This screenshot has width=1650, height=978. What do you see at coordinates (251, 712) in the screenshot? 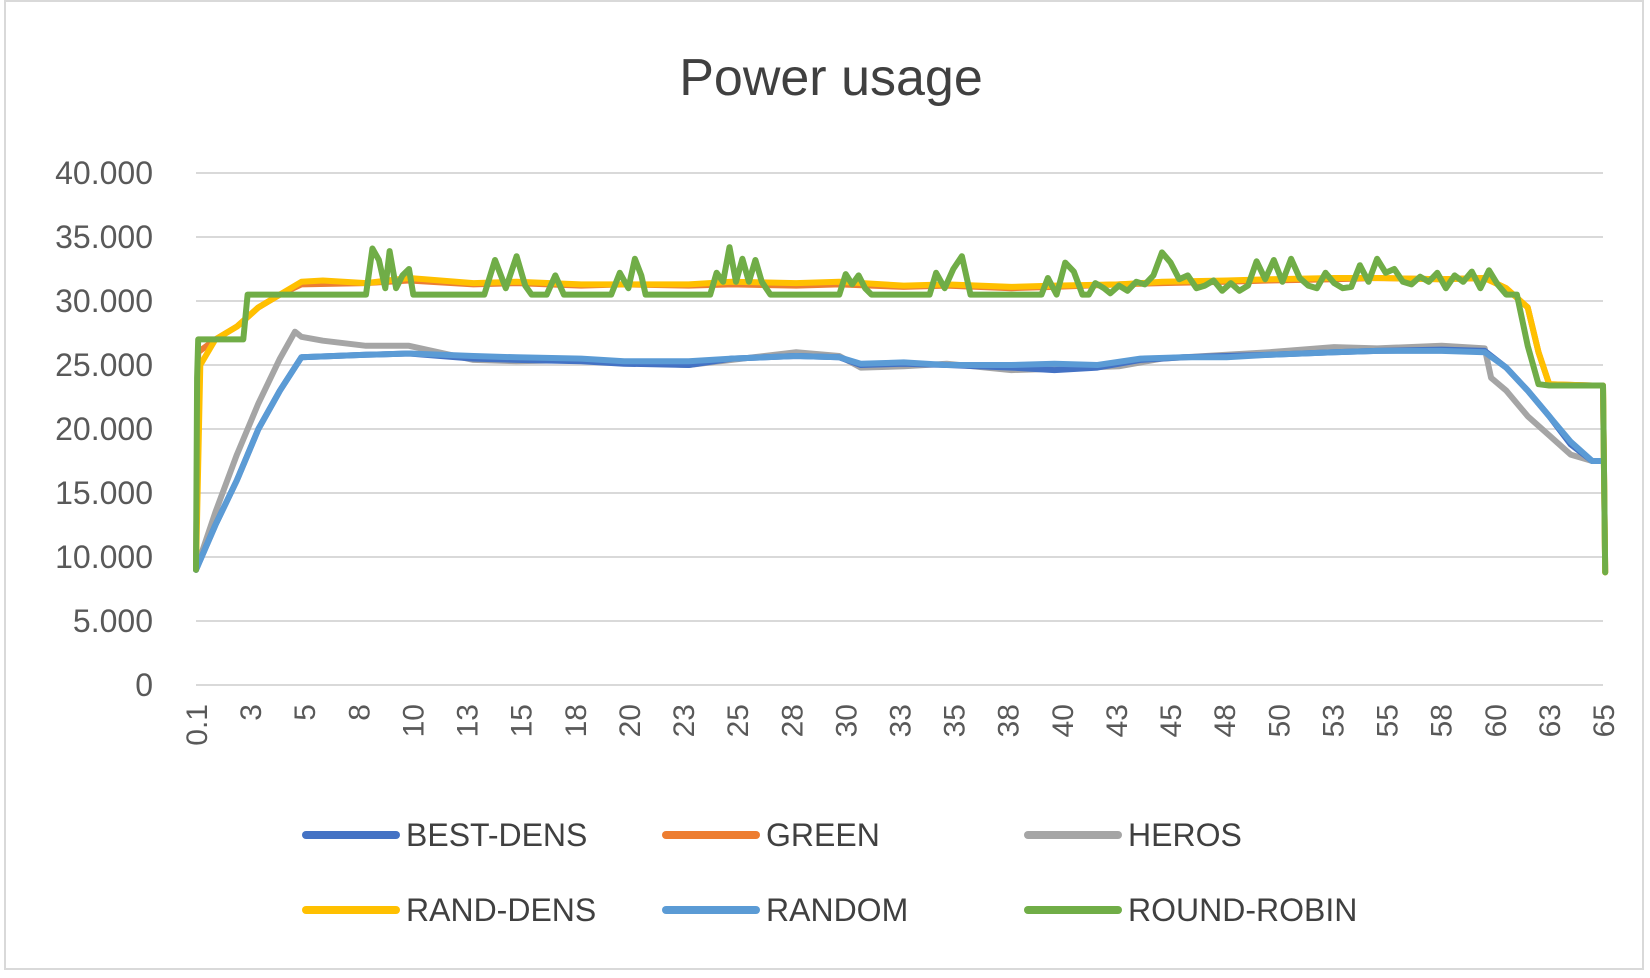
I see `x-tick-label: 3` at bounding box center [251, 712].